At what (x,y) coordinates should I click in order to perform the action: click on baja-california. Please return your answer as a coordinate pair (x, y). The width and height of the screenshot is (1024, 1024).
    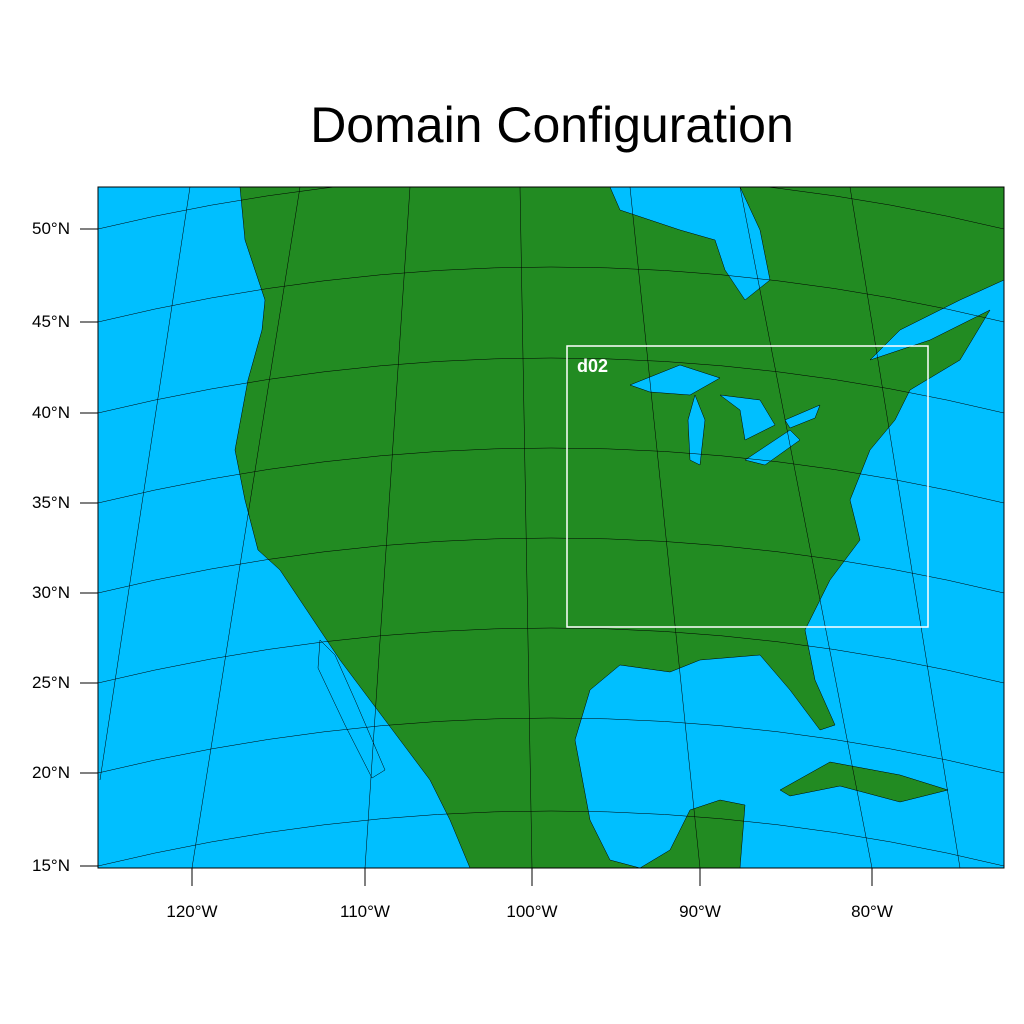
    Looking at the image, I should click on (351, 709).